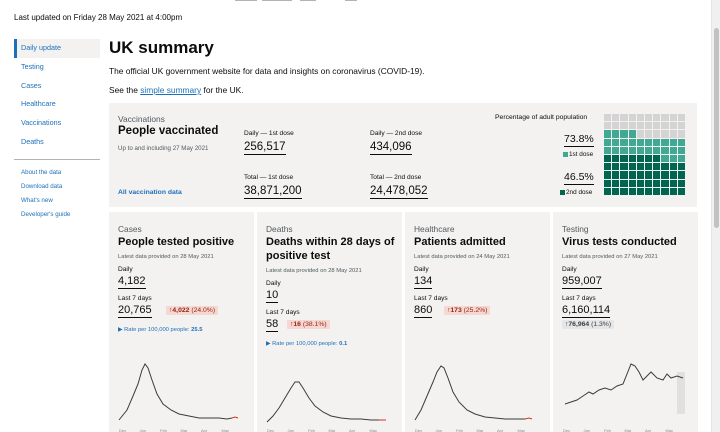 The width and height of the screenshot is (720, 432). What do you see at coordinates (171, 310) in the screenshot?
I see `arrow-up-icon: ↑` at bounding box center [171, 310].